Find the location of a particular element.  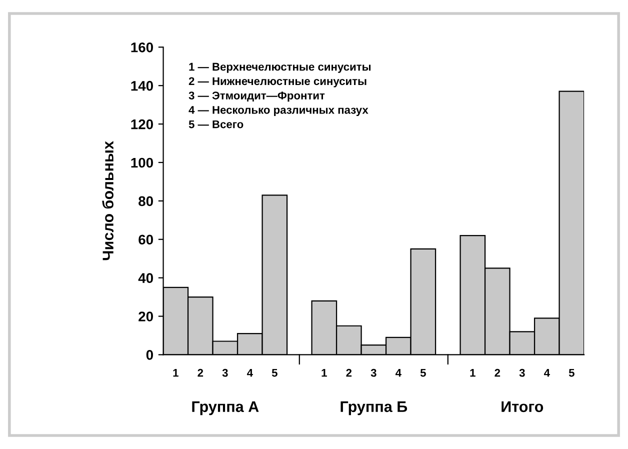

y-tick-label: 120 is located at coordinates (142, 124).